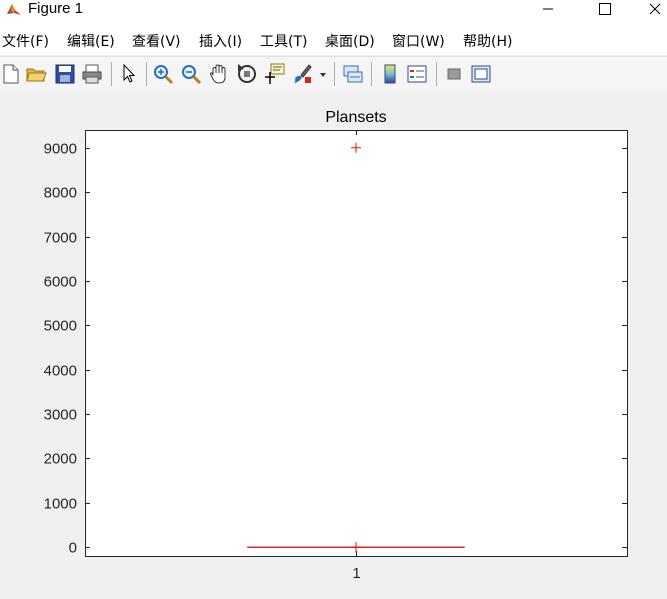  What do you see at coordinates (481, 74) in the screenshot?
I see `show-plot-tools-icon` at bounding box center [481, 74].